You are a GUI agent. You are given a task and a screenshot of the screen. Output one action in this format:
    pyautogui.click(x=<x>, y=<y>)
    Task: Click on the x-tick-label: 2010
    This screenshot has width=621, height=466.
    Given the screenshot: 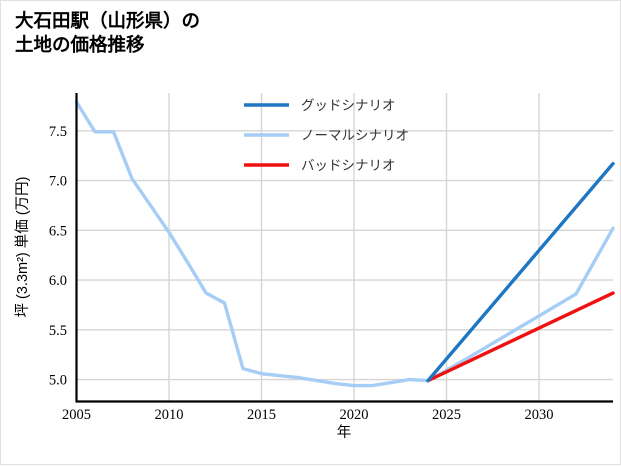 What is the action you would take?
    pyautogui.click(x=169, y=415)
    